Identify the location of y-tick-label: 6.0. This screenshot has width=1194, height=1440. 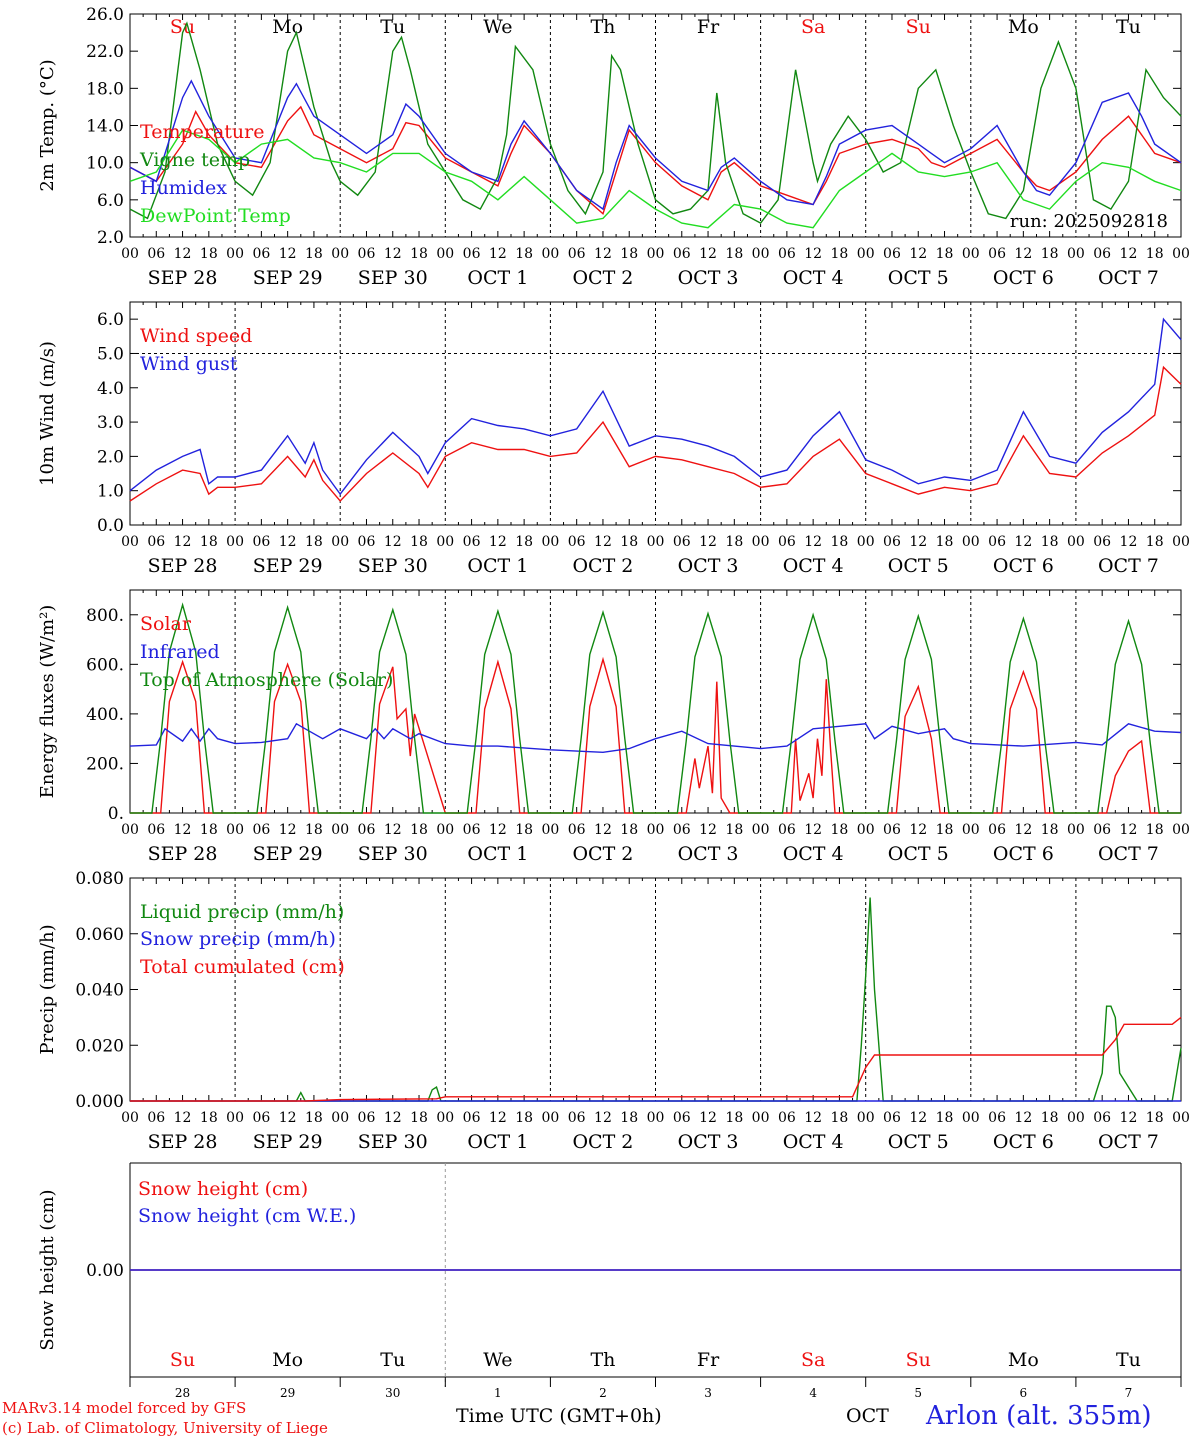
(110, 320).